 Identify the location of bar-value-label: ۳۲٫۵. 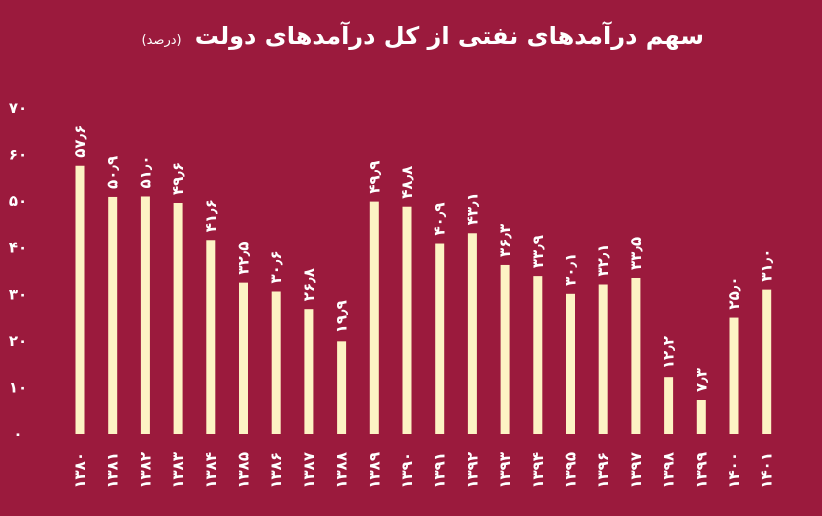
(244, 258).